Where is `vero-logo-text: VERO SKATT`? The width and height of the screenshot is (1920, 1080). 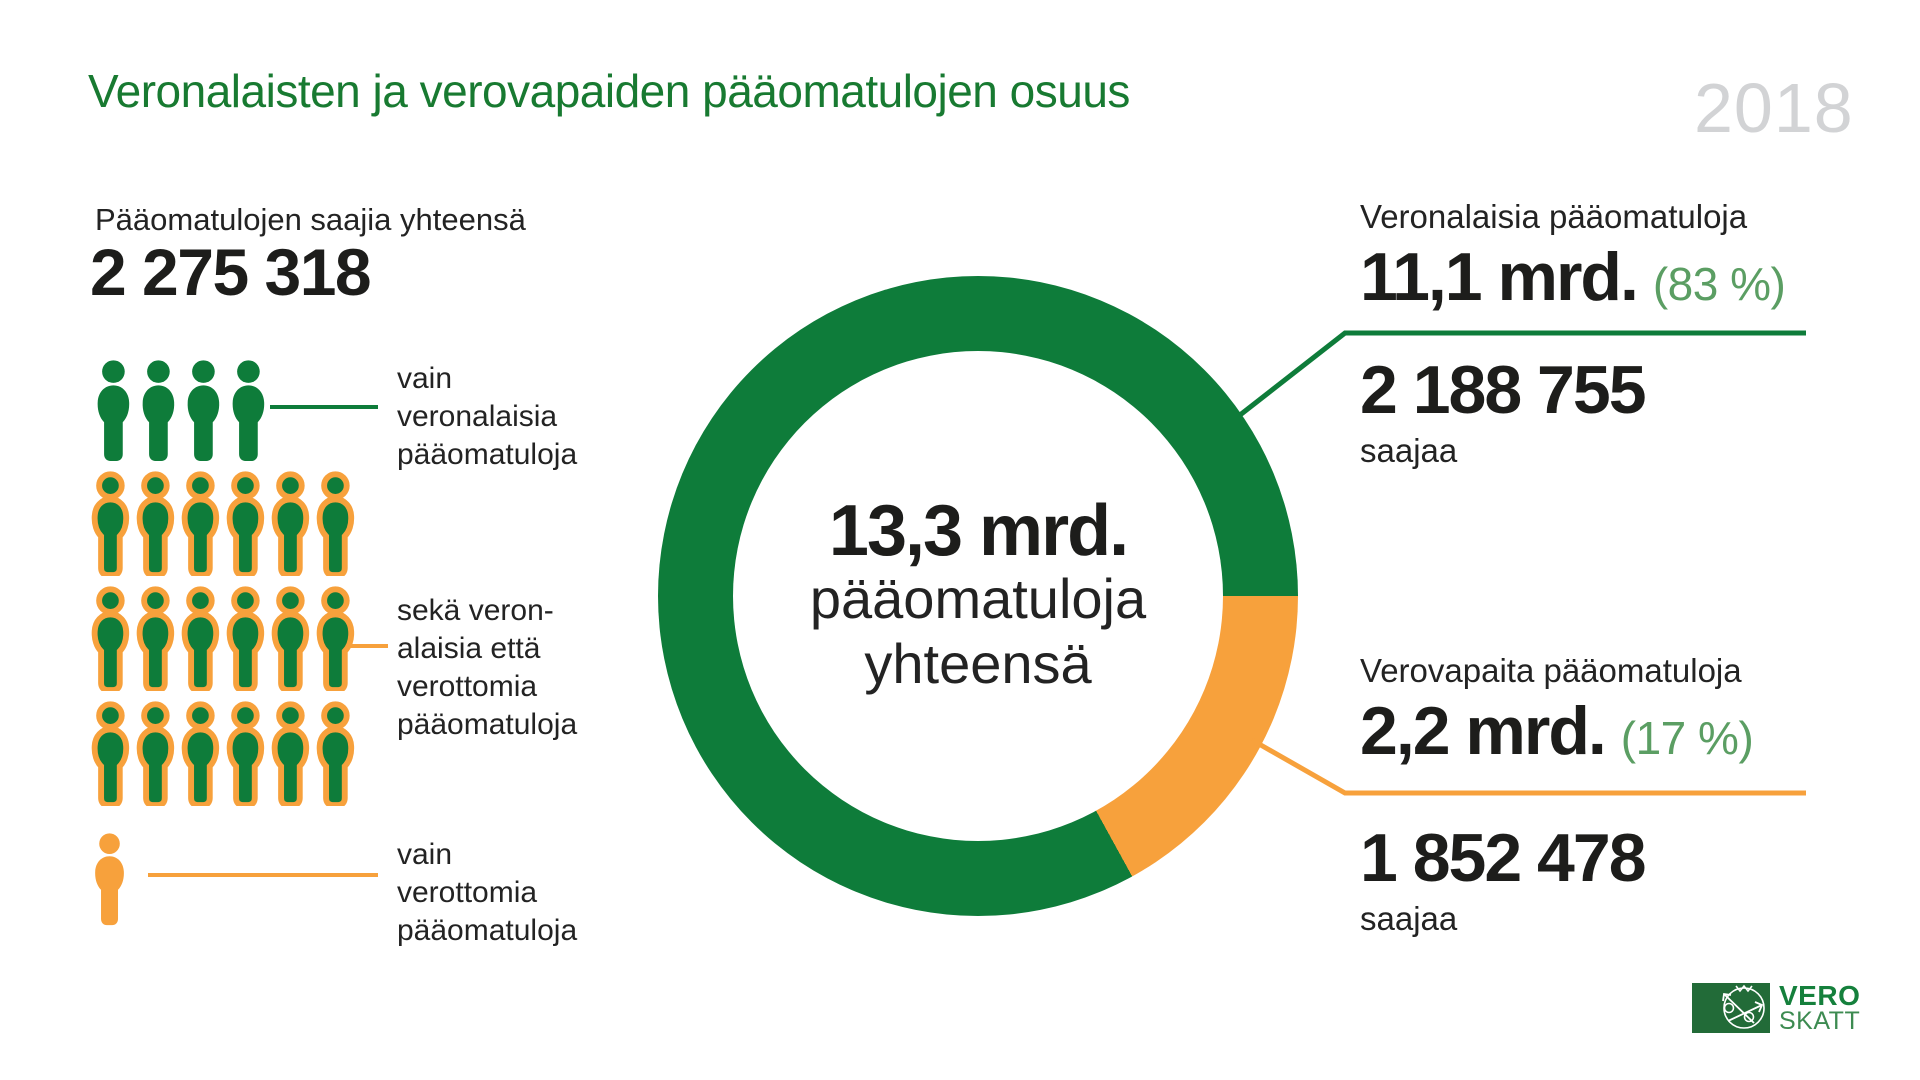 vero-logo-text: VERO SKATT is located at coordinates (1820, 1007).